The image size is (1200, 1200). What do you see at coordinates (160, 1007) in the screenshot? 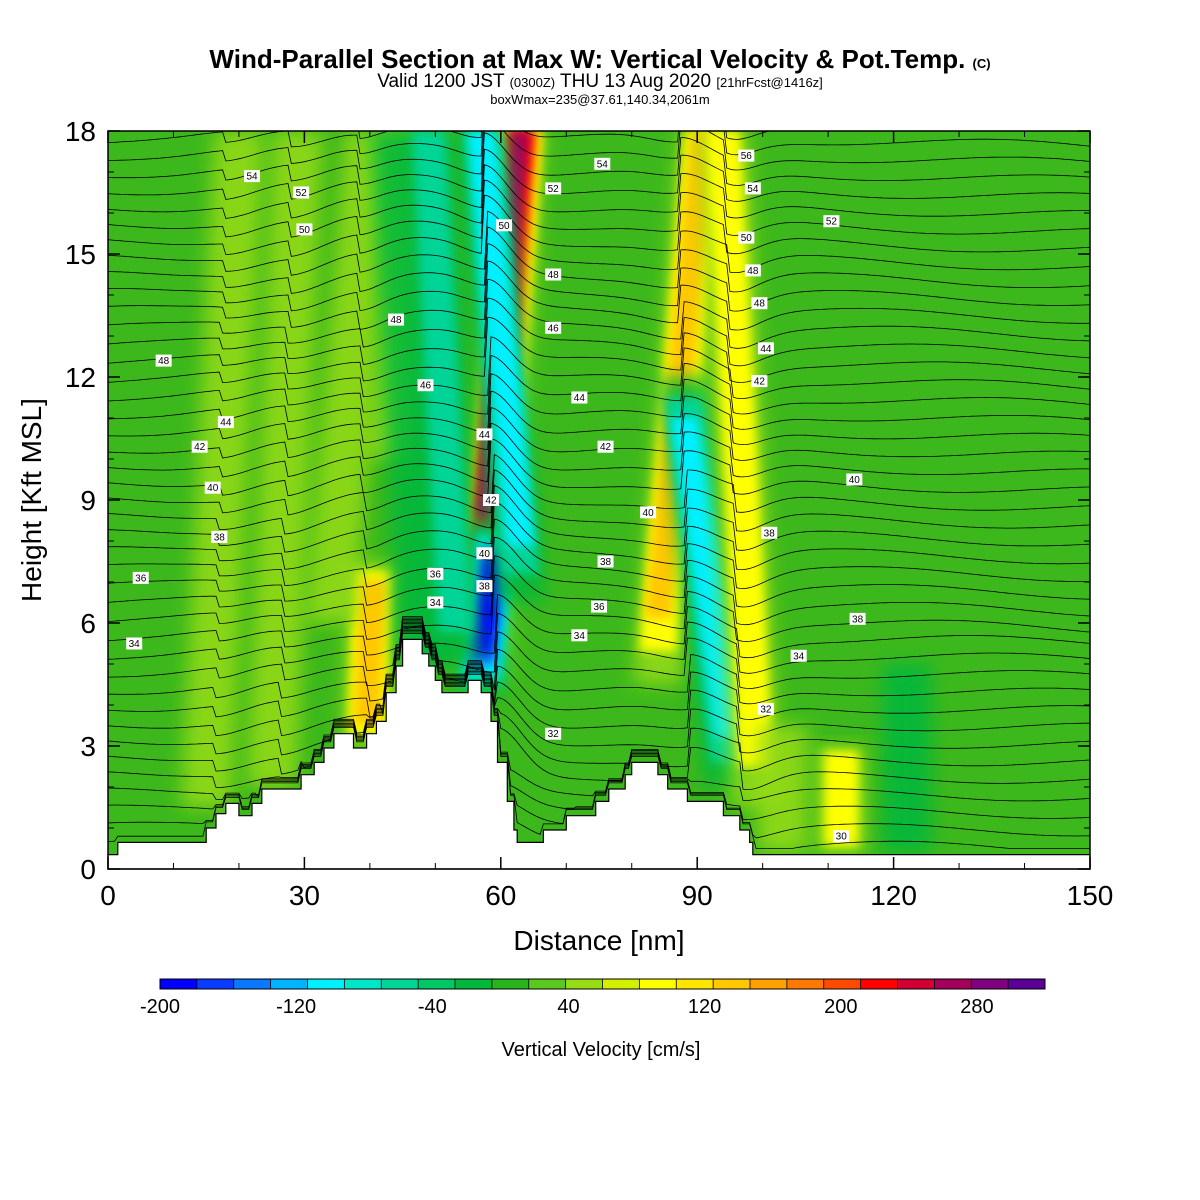
I see `colorbar-tick-label: -200` at bounding box center [160, 1007].